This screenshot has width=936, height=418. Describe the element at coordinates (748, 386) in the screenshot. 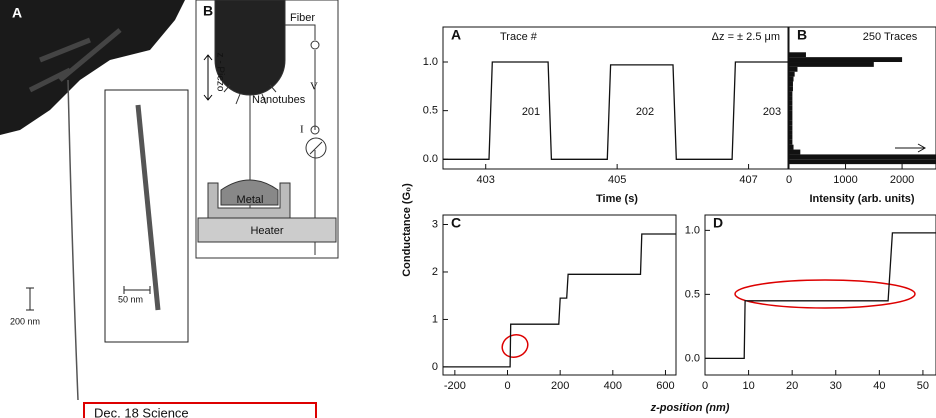

I see `x-tick-label: 10` at that location.